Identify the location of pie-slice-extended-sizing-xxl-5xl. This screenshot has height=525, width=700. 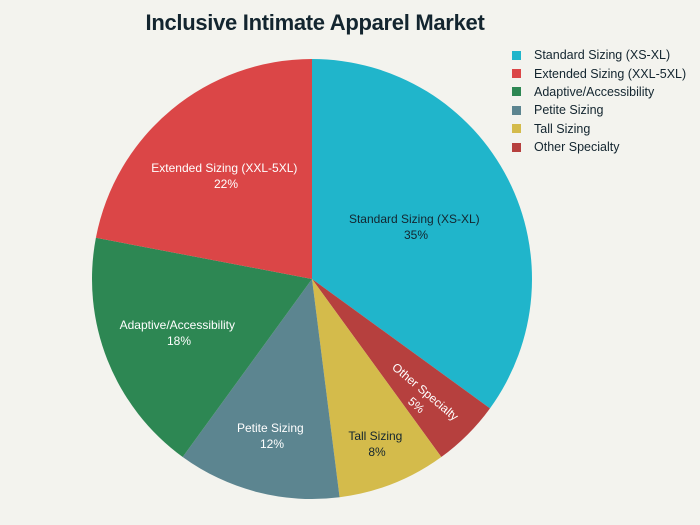
(203, 169).